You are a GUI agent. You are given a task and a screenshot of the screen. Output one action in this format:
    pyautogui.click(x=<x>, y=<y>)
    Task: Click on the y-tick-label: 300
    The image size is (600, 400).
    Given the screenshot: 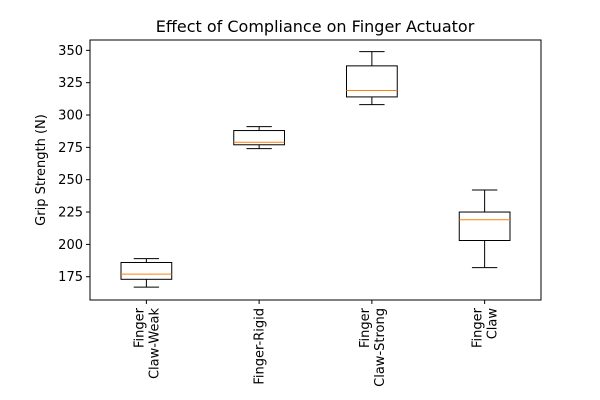 What is the action you would take?
    pyautogui.click(x=70, y=116)
    